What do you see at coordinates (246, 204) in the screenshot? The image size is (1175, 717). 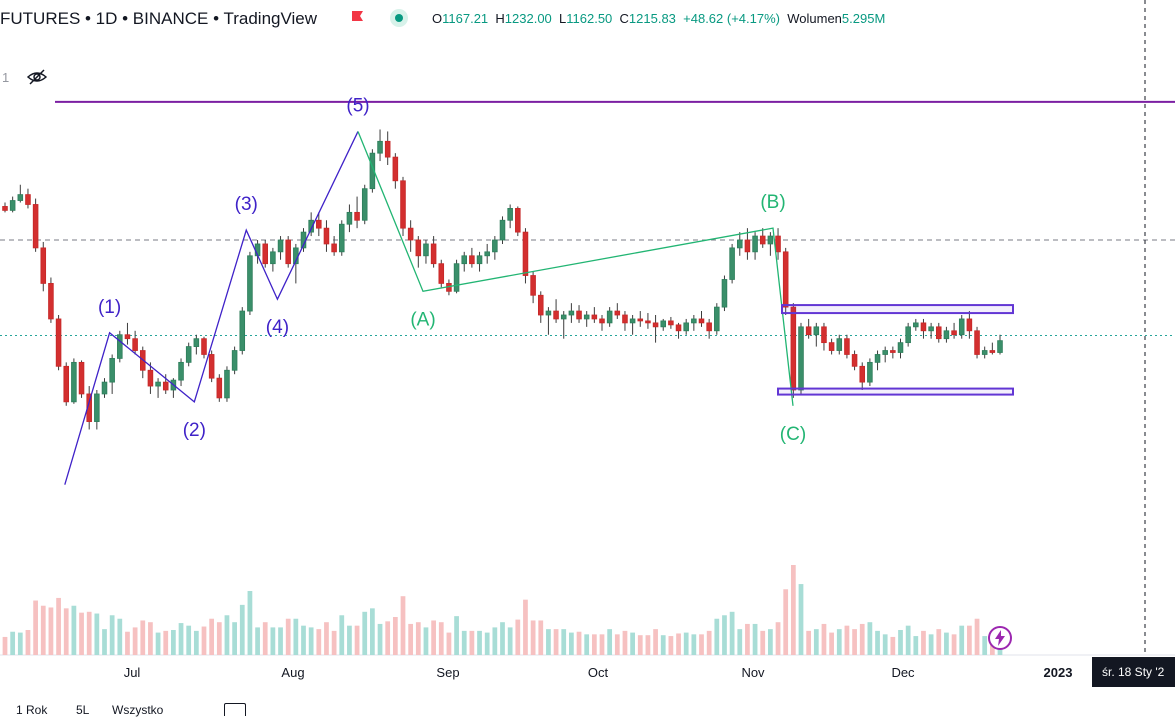 I see `impulse-wave-label: (3)` at bounding box center [246, 204].